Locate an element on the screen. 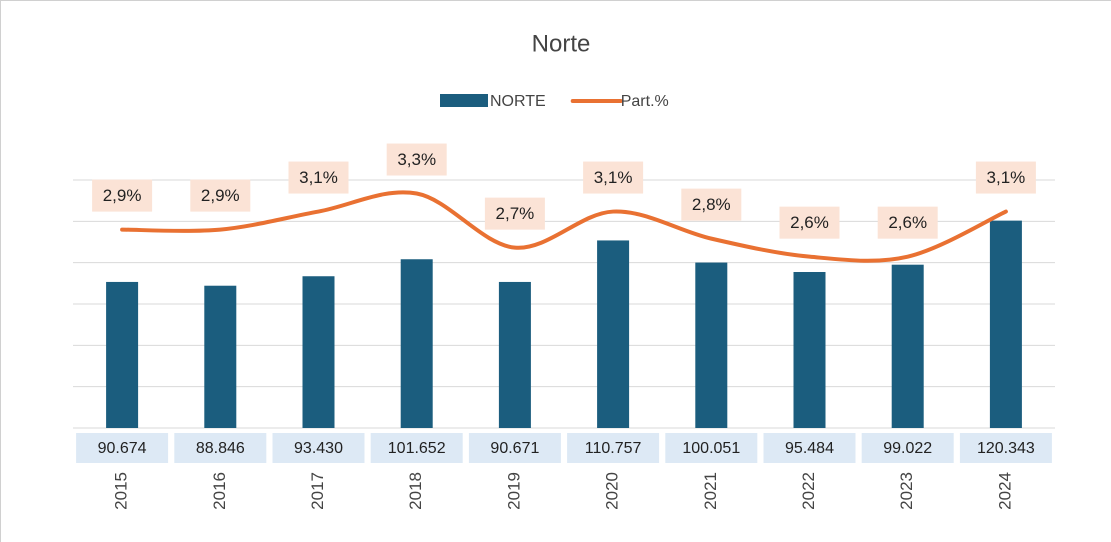  legend-label: Part.% is located at coordinates (645, 101).